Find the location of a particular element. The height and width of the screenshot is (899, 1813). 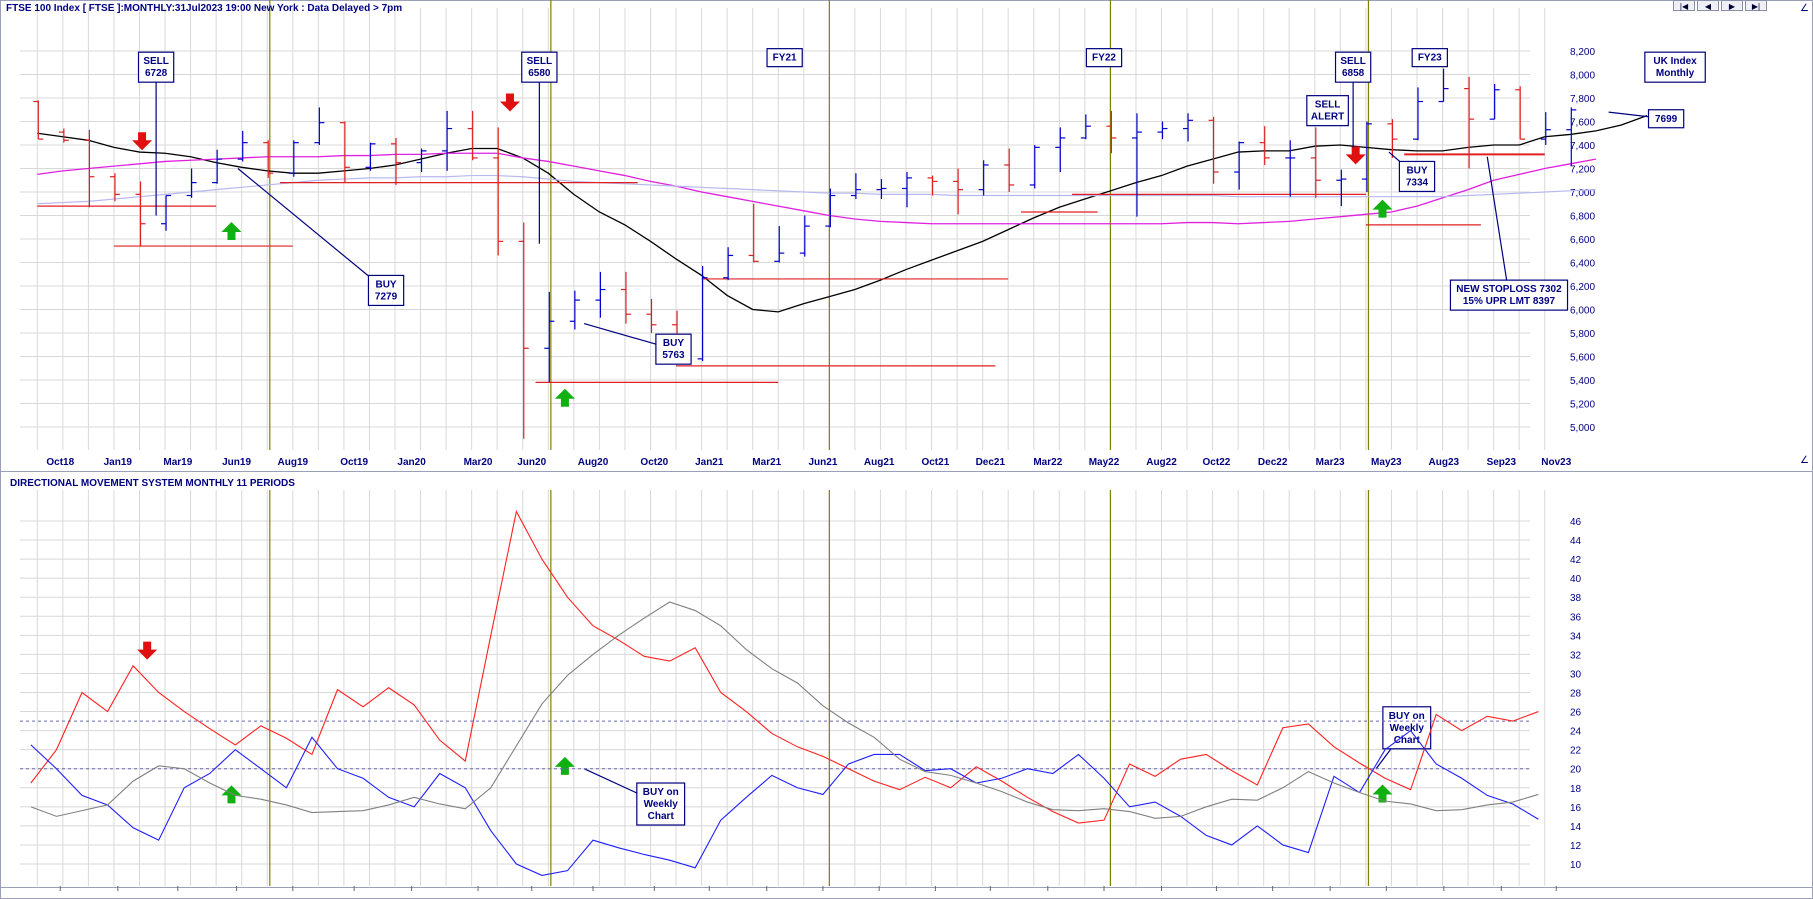

dmi-axis-tick-label: 38 is located at coordinates (1576, 598).